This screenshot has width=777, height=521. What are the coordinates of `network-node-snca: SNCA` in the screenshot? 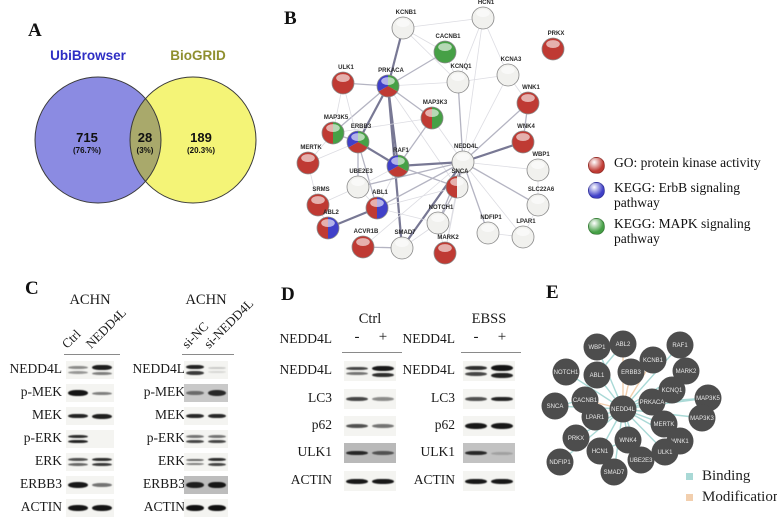 It's located at (555, 406).